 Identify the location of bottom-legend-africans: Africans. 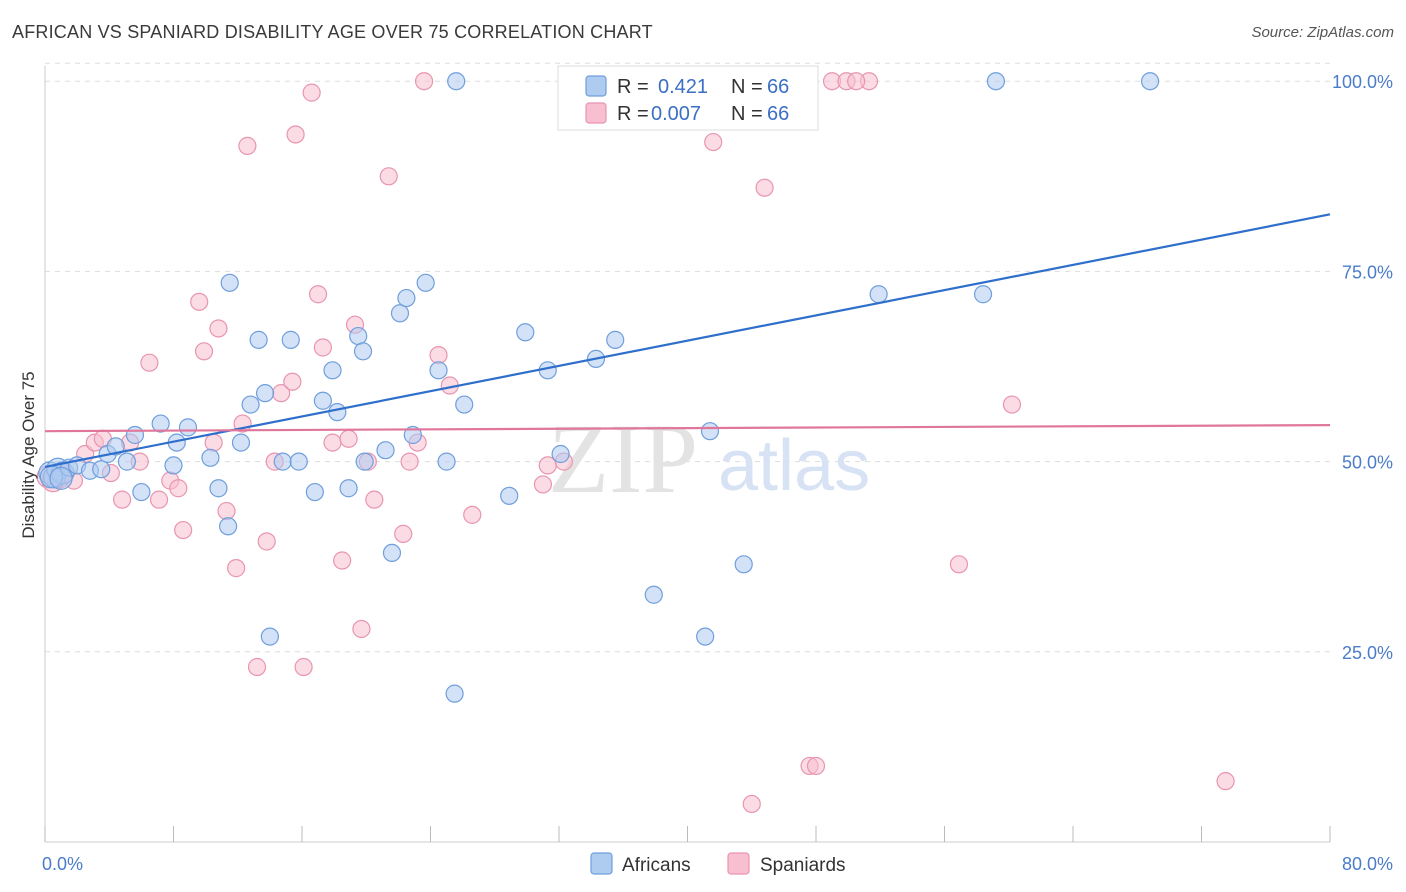
(656, 865).